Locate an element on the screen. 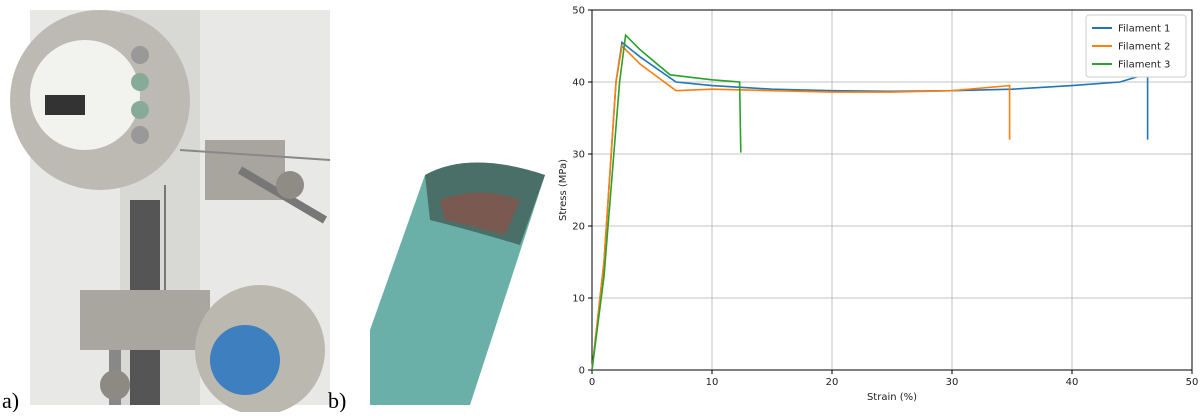 Image resolution: width=1200 pixels, height=416 pixels. y-tick-label: 30 is located at coordinates (578, 155).